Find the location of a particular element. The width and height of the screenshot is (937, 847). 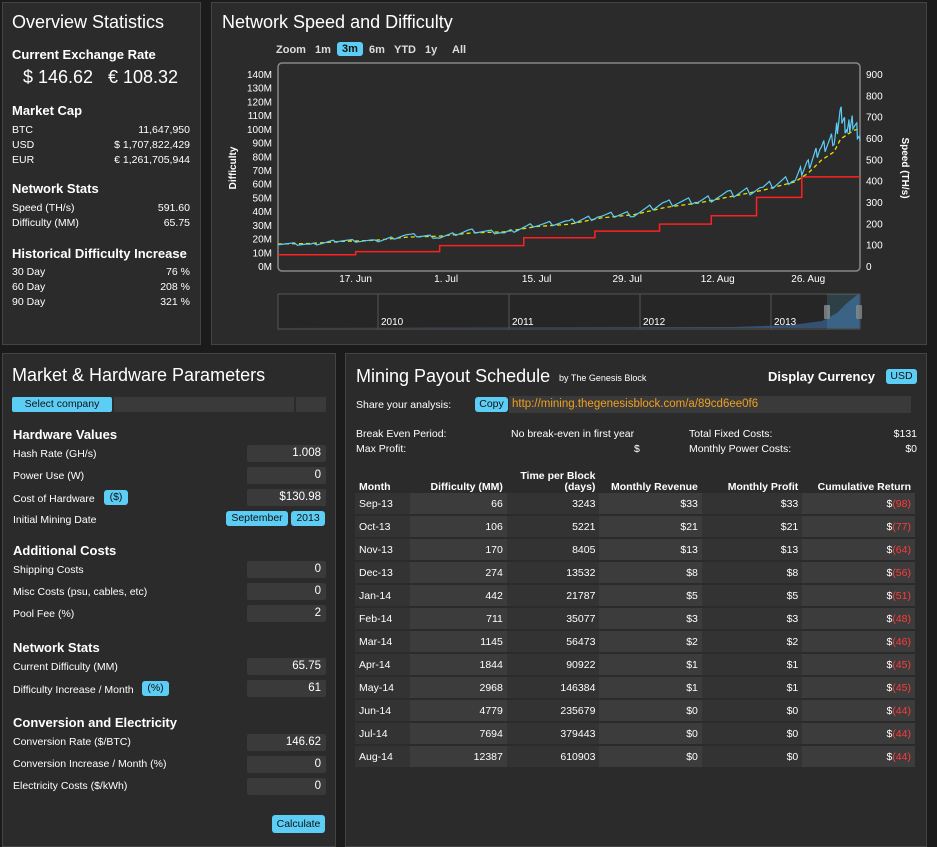

table-row: Aug-14 12387 610903 $0 $0 $(44) is located at coordinates (635, 757).